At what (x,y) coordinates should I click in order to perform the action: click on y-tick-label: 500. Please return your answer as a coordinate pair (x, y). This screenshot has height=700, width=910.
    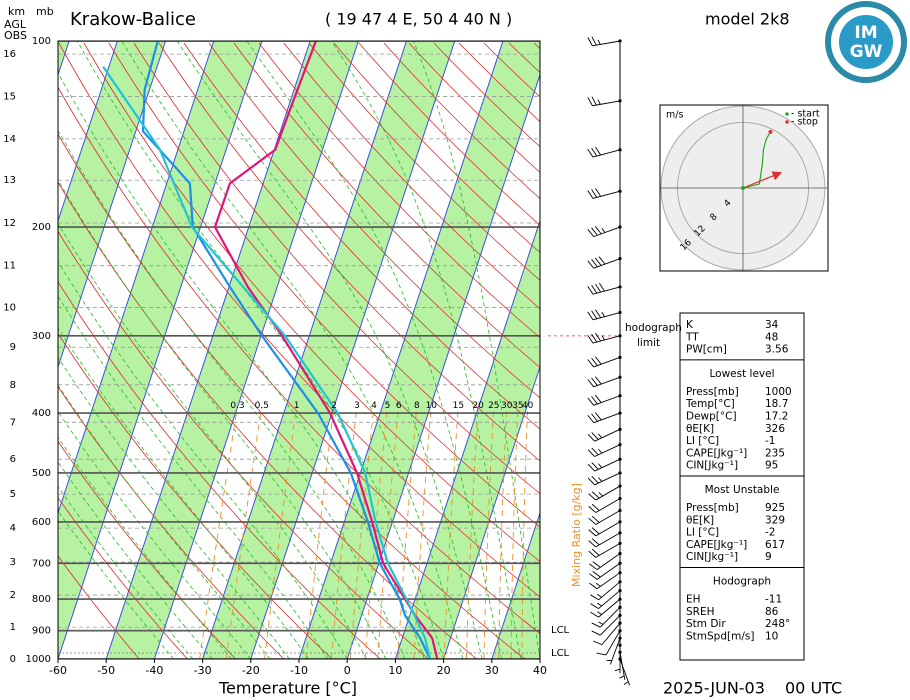
    Looking at the image, I should click on (41, 473).